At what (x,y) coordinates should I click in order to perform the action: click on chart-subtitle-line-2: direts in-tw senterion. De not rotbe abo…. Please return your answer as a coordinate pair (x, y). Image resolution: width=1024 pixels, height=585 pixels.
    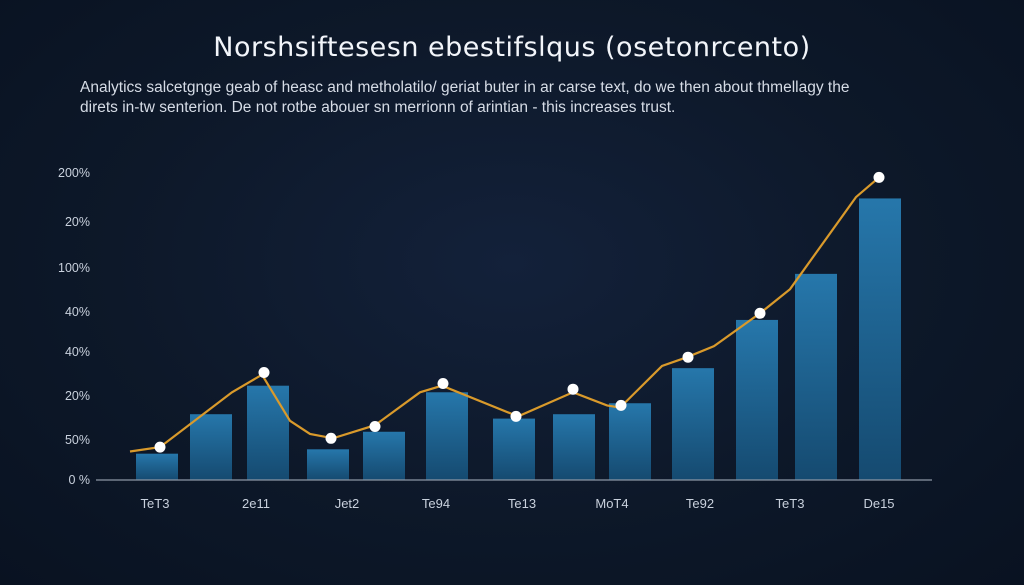
    Looking at the image, I should click on (378, 107).